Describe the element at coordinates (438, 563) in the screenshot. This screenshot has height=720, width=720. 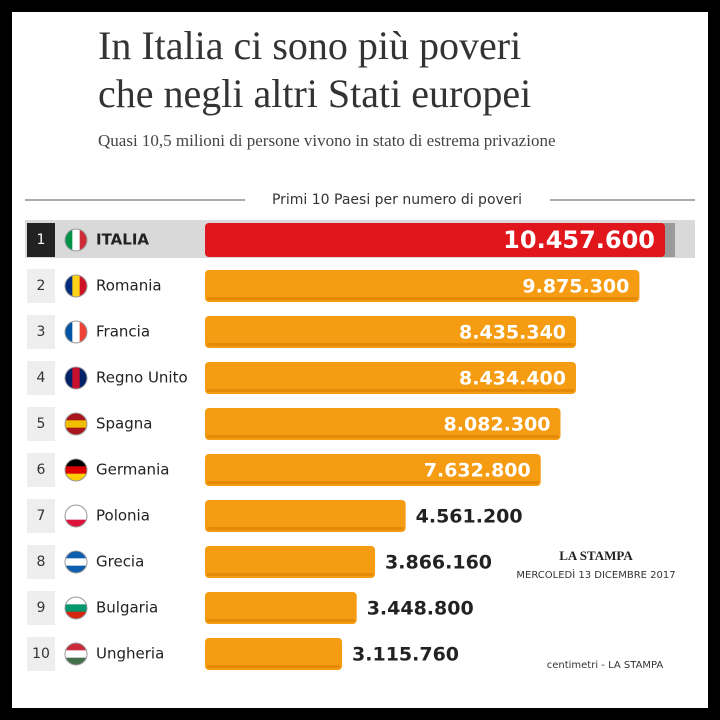
I see `value-label: 3.866.160` at that location.